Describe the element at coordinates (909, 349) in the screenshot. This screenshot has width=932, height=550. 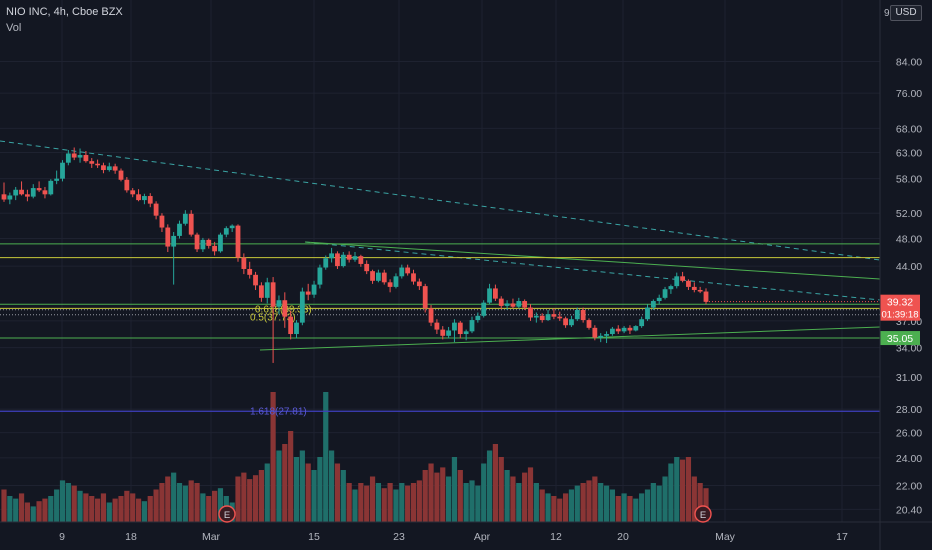
I see `price-axis-tick-label: 34.00` at that location.